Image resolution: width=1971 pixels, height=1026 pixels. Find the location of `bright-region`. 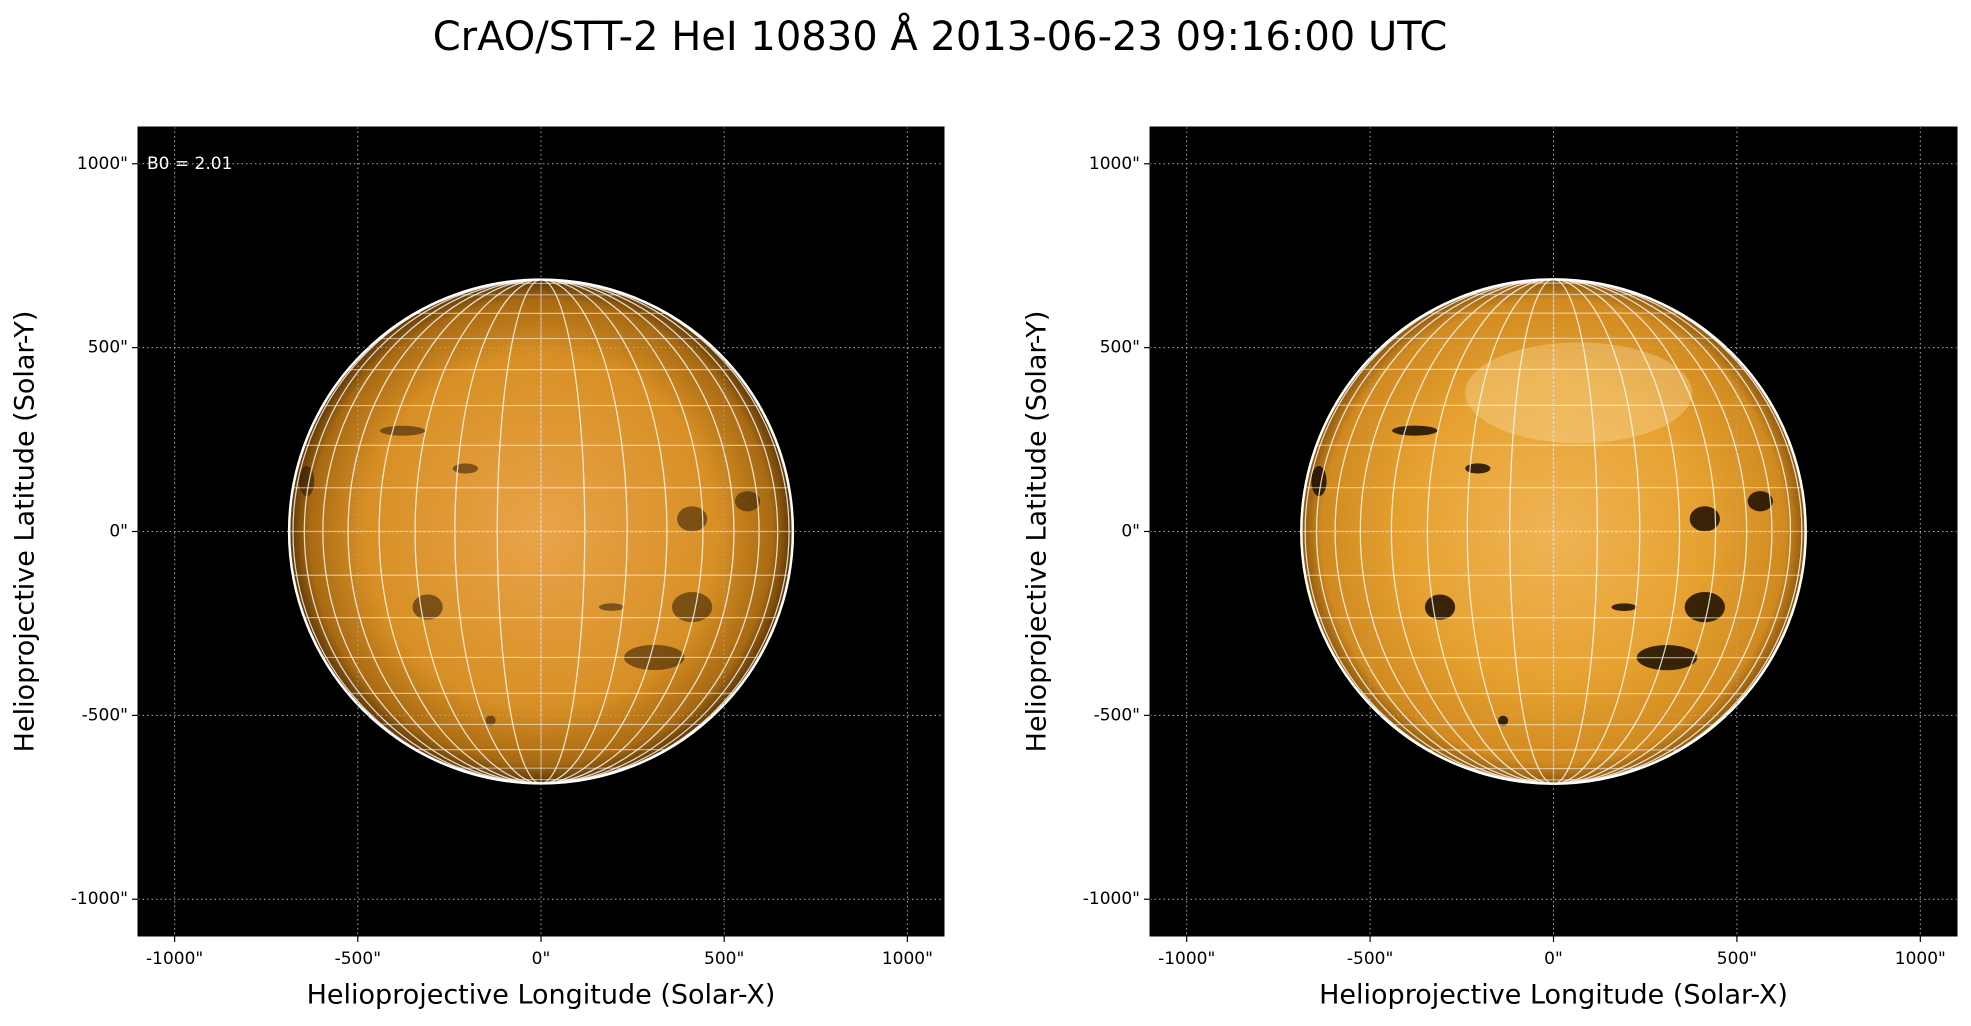

bright-region is located at coordinates (1579, 393).